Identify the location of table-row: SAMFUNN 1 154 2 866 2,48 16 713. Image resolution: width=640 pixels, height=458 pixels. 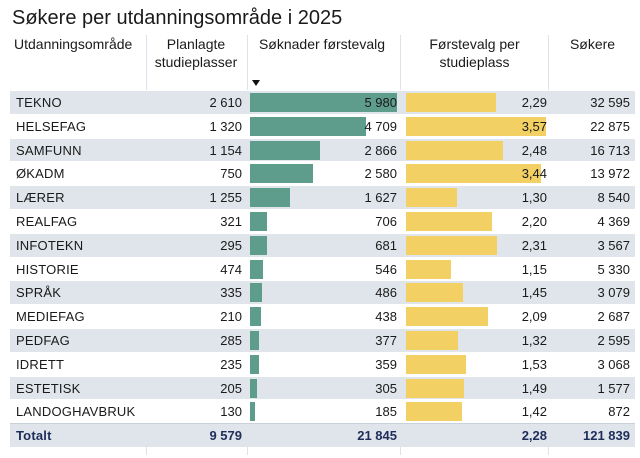
(322, 149).